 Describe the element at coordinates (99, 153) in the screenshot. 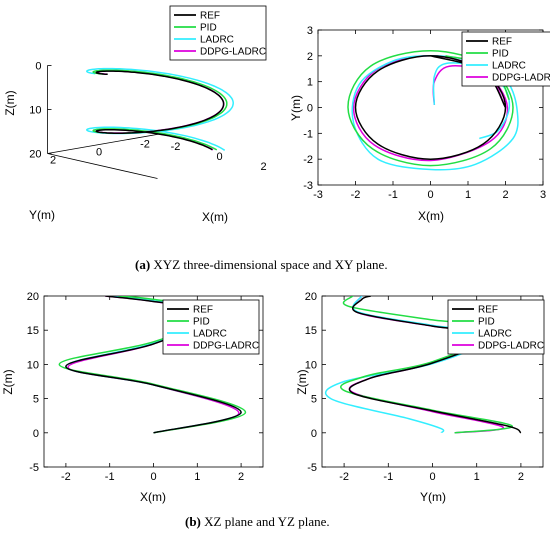

I see `y-tick-label: 0` at that location.